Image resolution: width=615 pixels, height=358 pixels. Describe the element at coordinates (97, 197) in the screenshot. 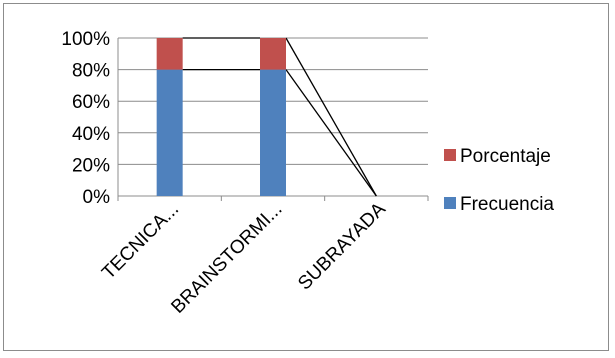

I see `y-tick-label: 0%` at that location.